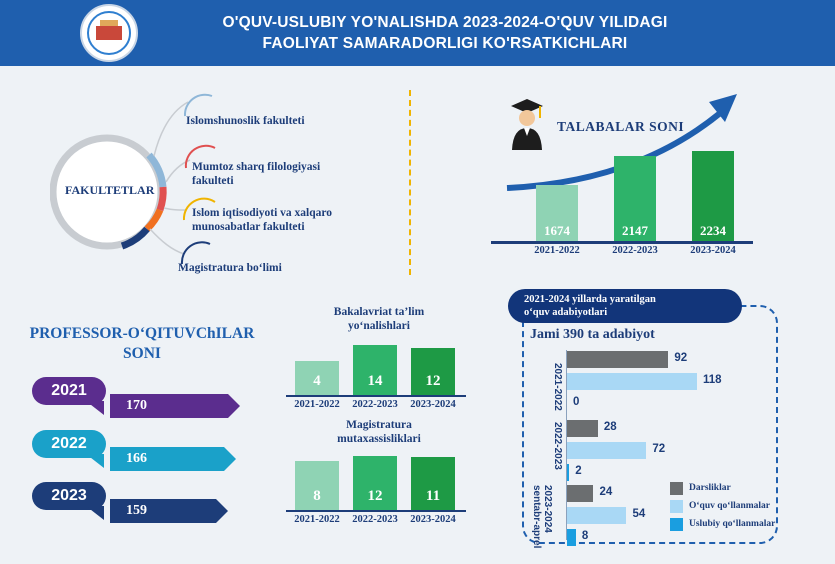 Image resolution: width=835 pixels, height=564 pixels. What do you see at coordinates (256, 174) in the screenshot?
I see `faculty-item-2: Mumtoz sharq filologiyasi fakulteti` at bounding box center [256, 174].